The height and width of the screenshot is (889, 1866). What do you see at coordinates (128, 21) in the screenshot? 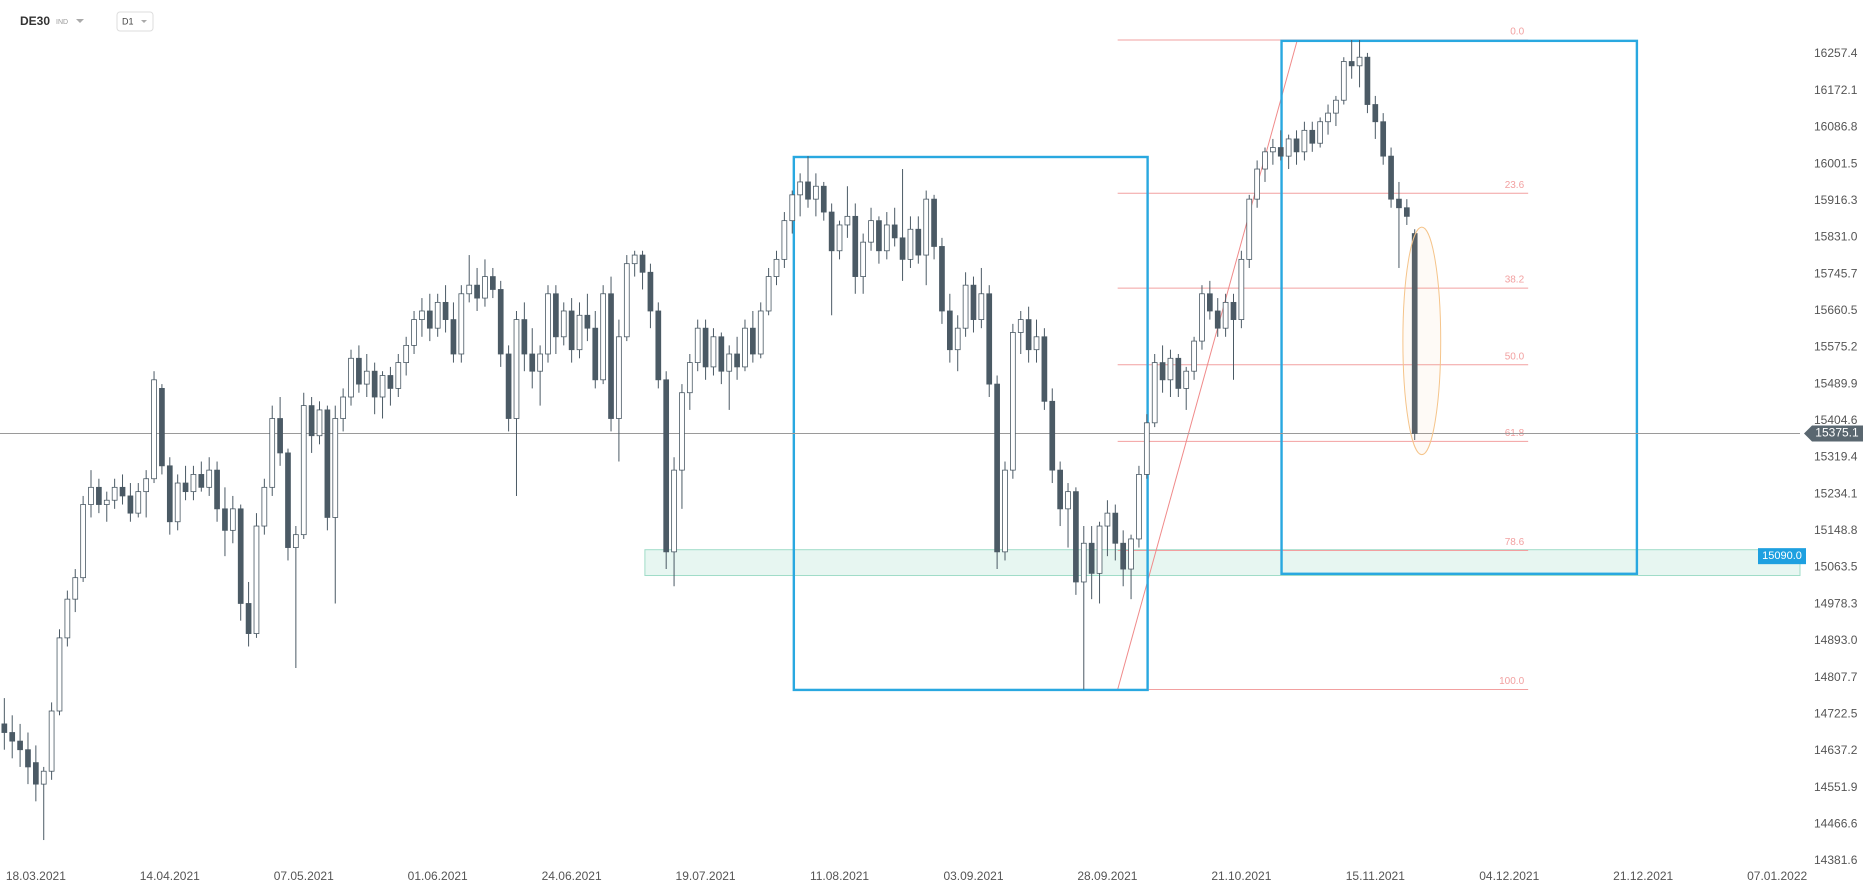
I see `interval: D1` at bounding box center [128, 21].